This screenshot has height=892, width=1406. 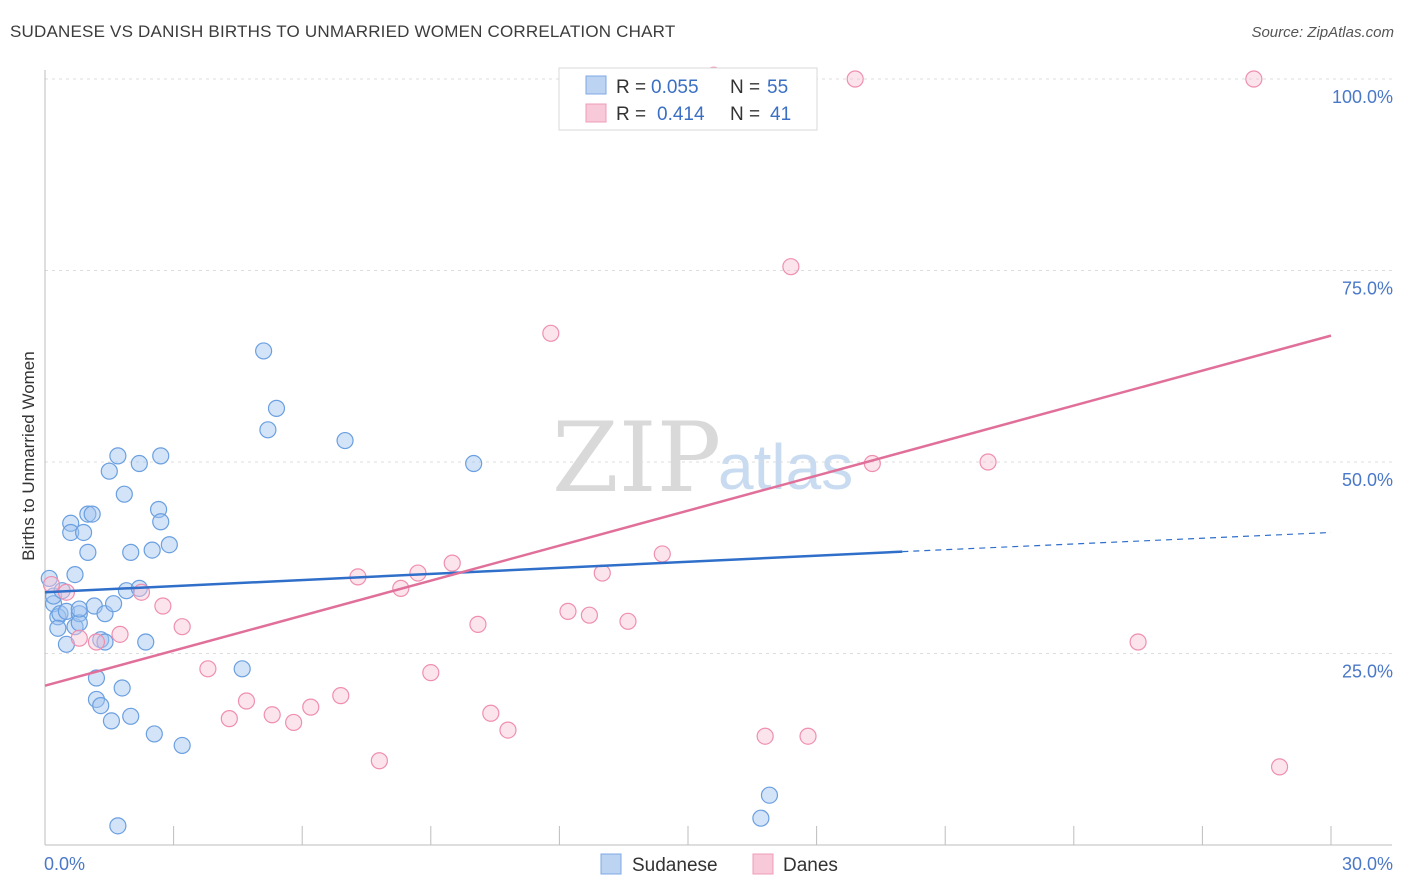 What do you see at coordinates (631, 114) in the screenshot?
I see `legend-r-label-danes: R =` at bounding box center [631, 114].